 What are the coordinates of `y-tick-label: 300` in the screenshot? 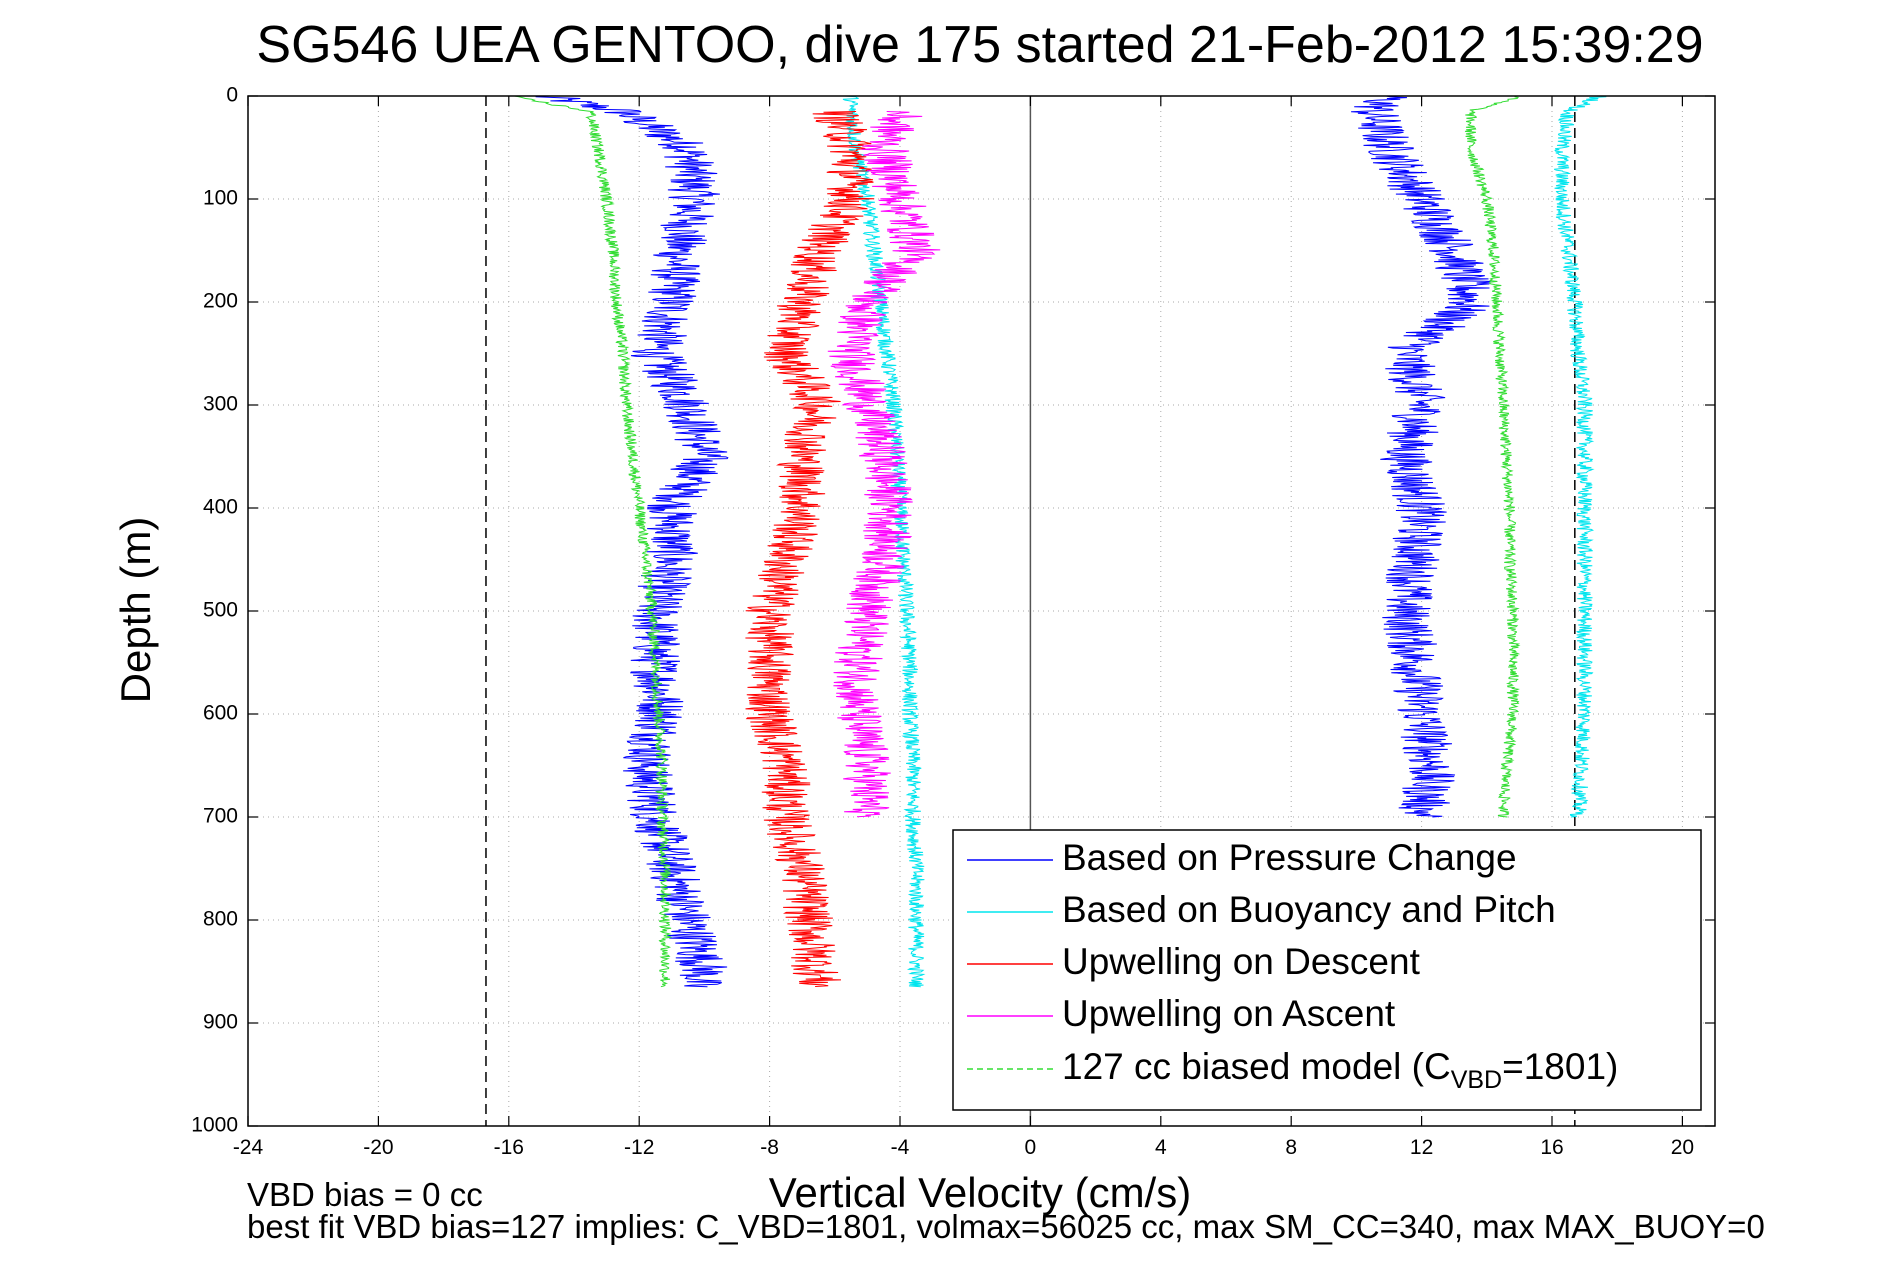 It's located at (220, 404).